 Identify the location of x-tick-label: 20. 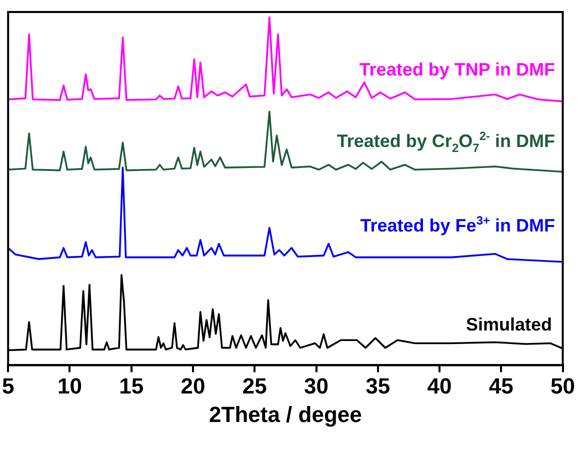
(193, 385).